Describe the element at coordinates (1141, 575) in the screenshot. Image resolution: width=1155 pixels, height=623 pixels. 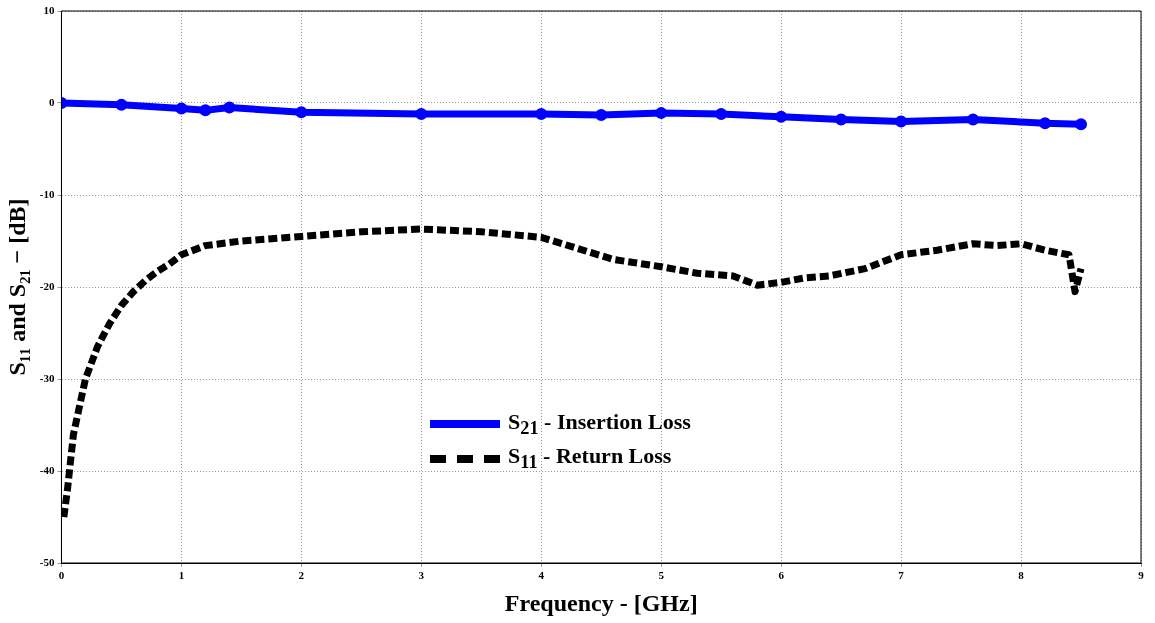
I see `x-tick-label: 9` at that location.